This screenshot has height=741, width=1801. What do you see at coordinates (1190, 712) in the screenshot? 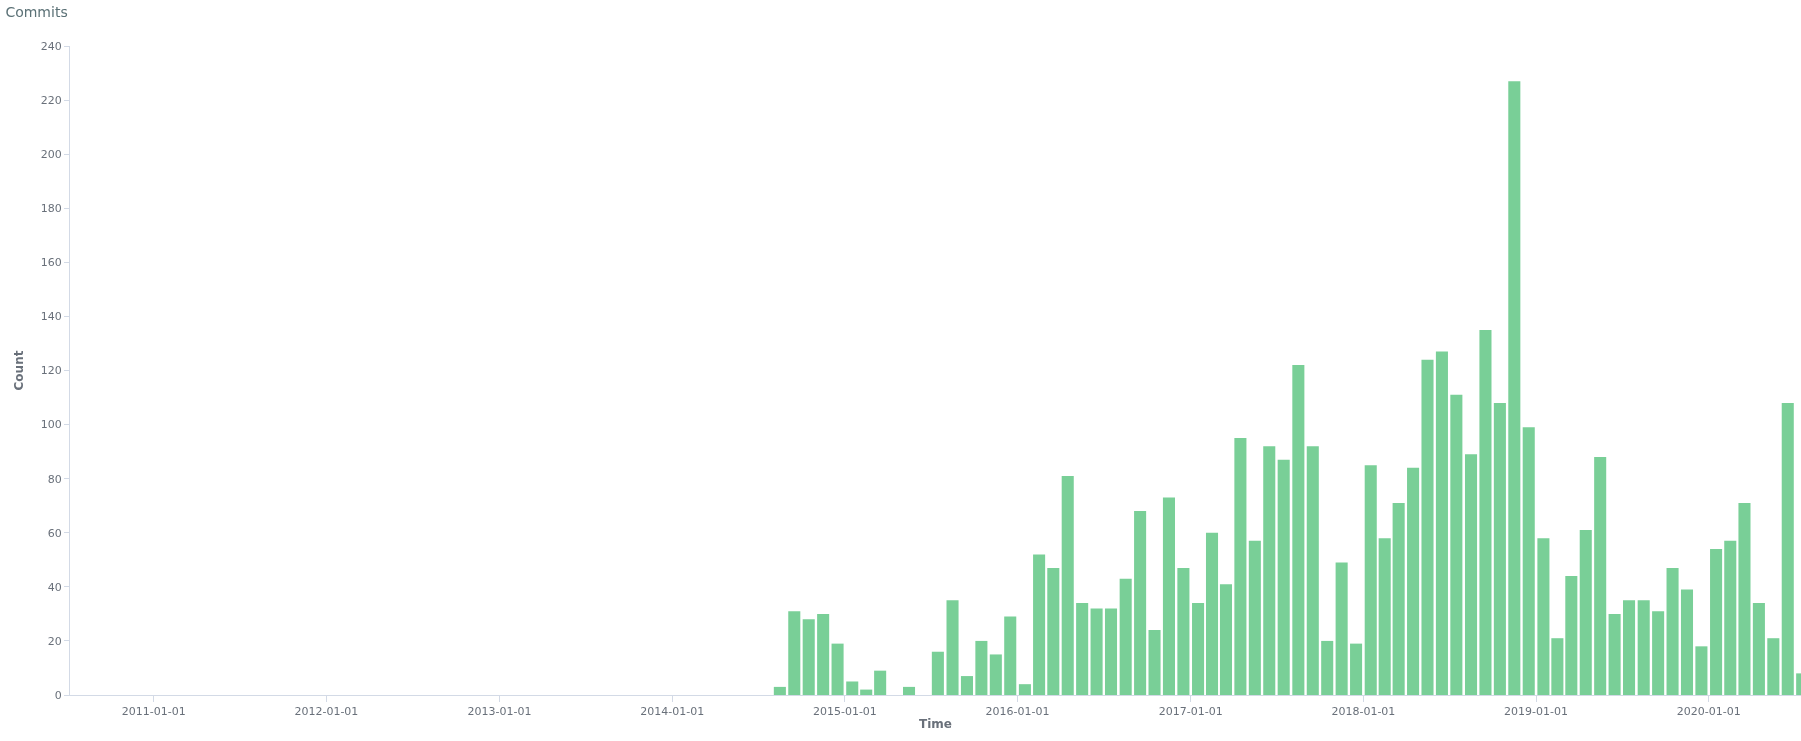
I see `x-tick-label: 2017-01-01` at bounding box center [1190, 712].